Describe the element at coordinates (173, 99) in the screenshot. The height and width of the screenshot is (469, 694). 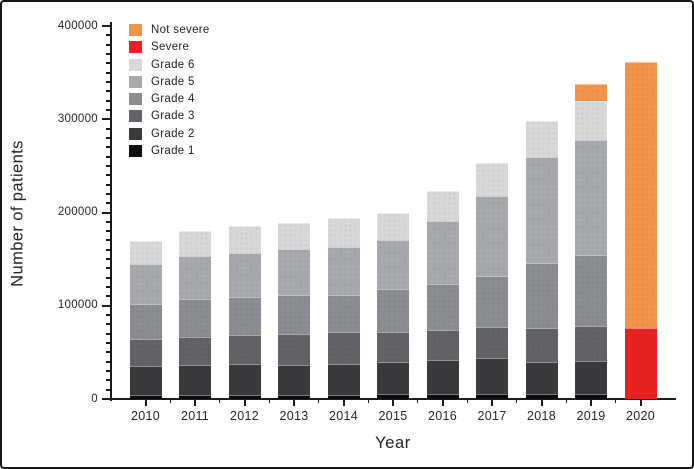
I see `legend-label: Grade 4` at that location.